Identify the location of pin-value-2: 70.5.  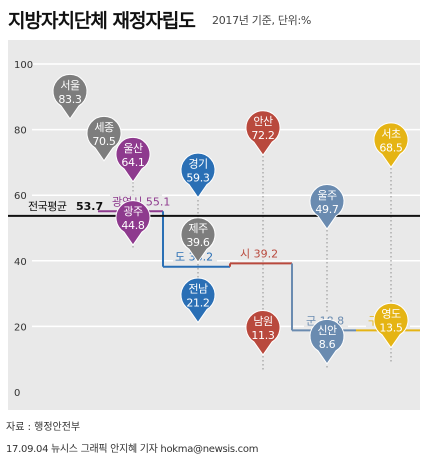
(104, 141).